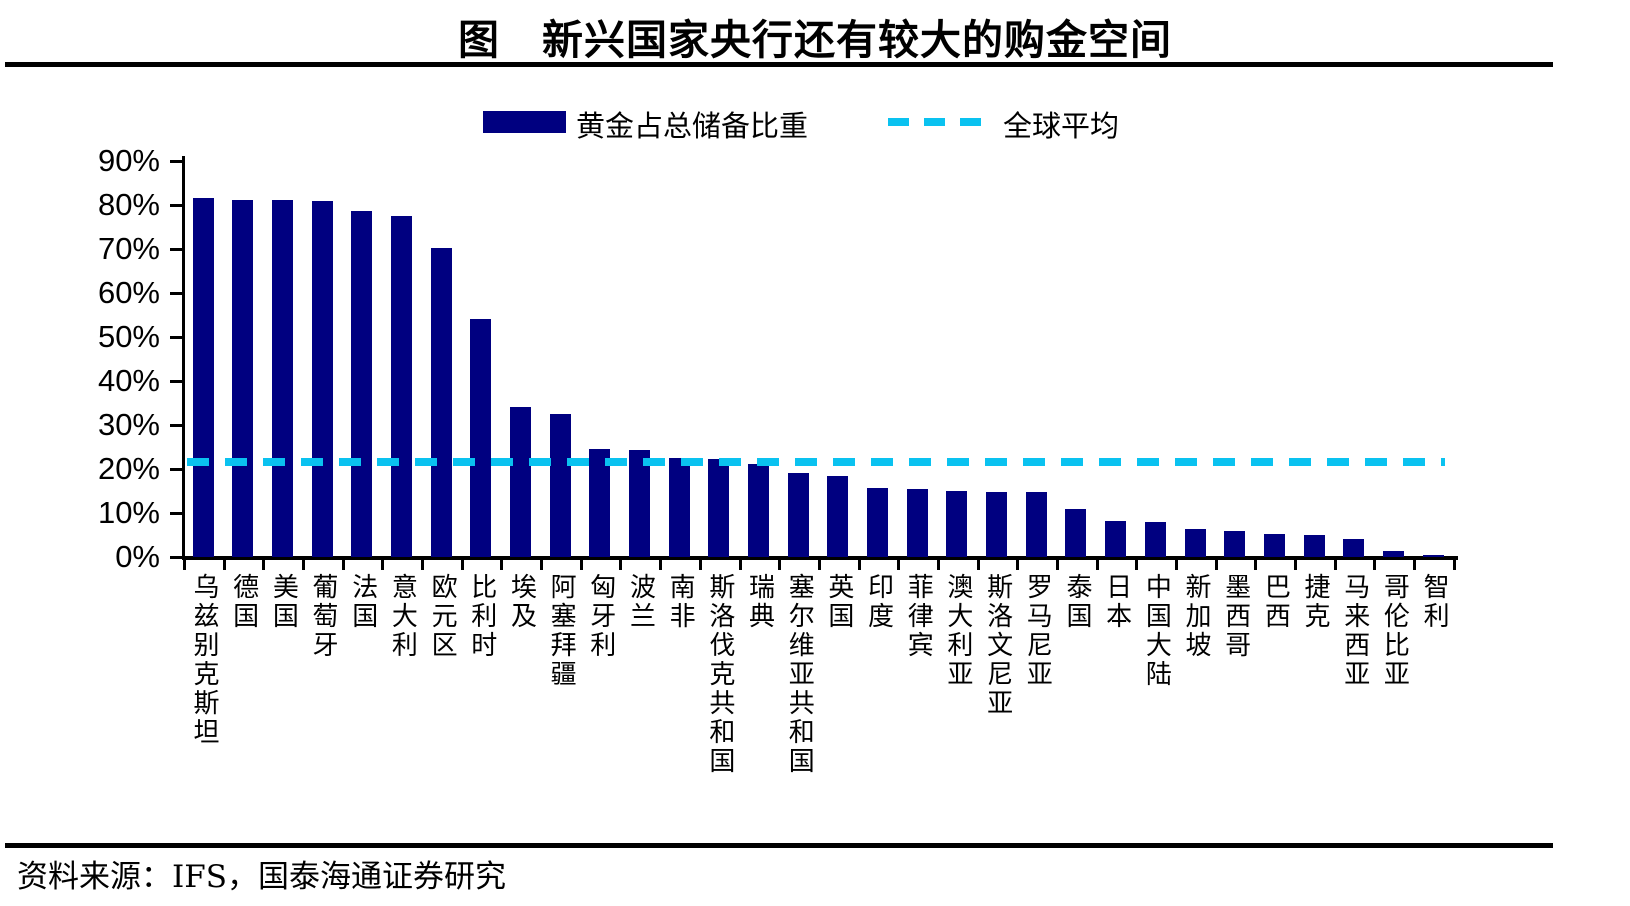 The image size is (1630, 906). What do you see at coordinates (600, 503) in the screenshot?
I see `bar-匈牙利` at bounding box center [600, 503].